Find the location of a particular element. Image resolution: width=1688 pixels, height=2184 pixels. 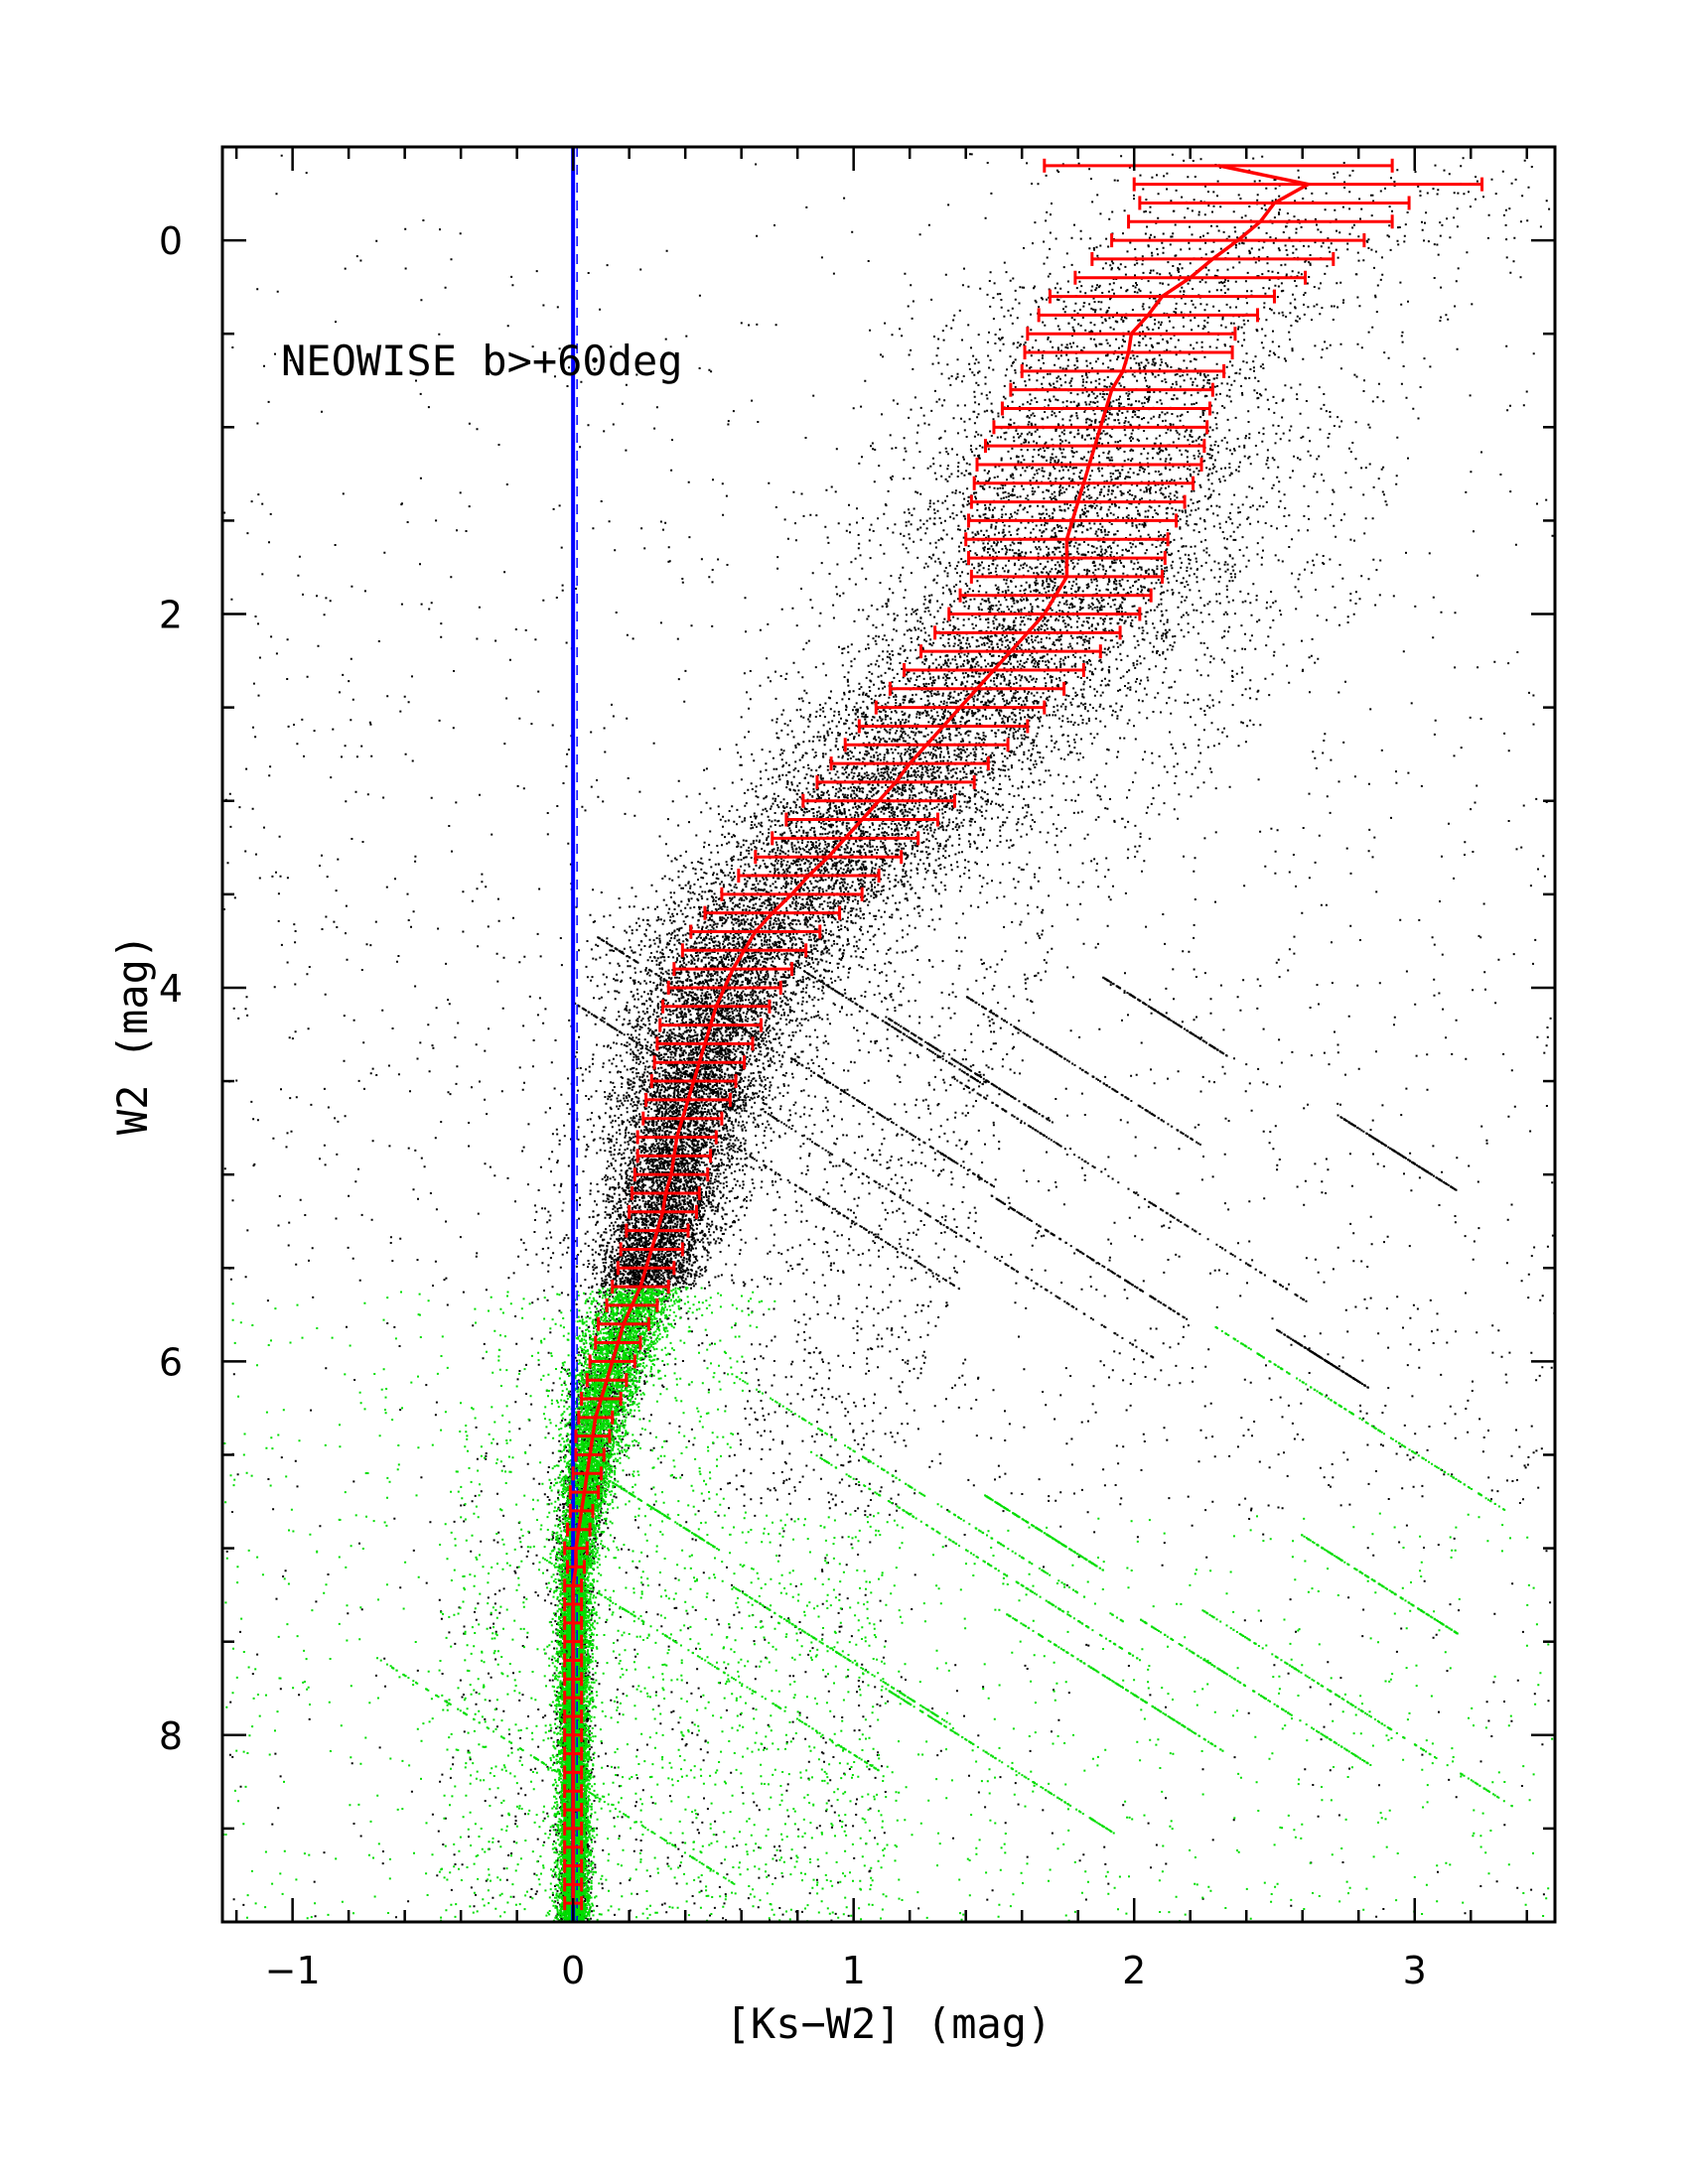

y-tick-label: 4 is located at coordinates (171, 989).